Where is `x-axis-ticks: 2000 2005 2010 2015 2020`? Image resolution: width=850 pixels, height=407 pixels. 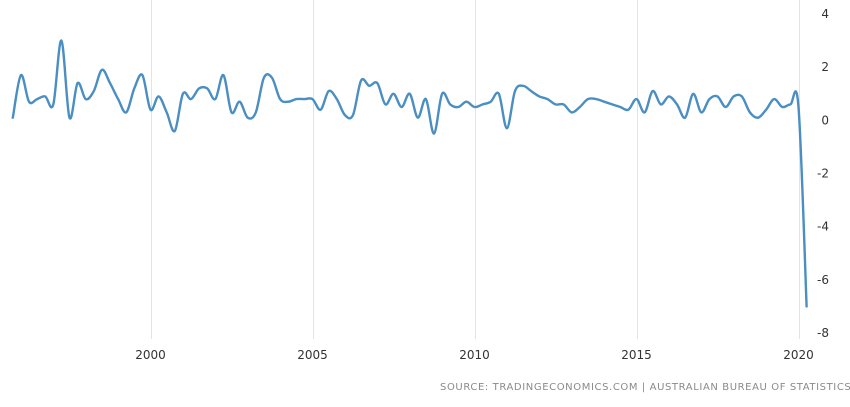
x-axis-ticks: 2000 2005 2010 2015 2020 is located at coordinates (474, 355).